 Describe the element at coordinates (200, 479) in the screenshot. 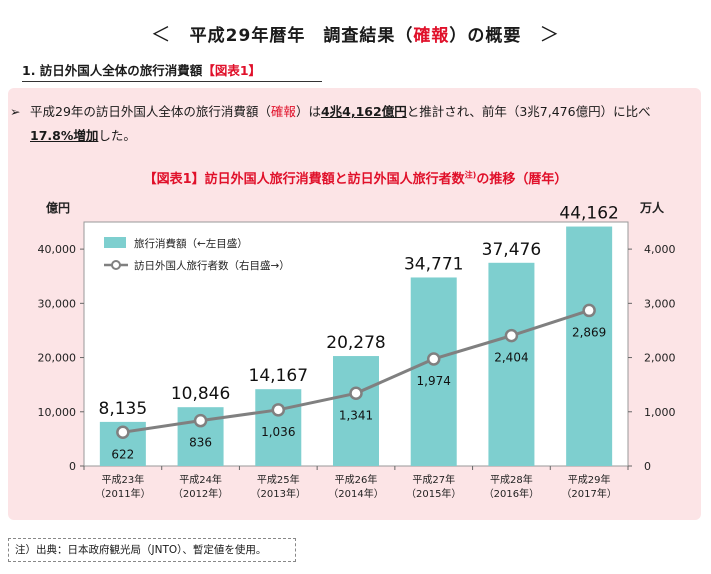

I see `x-axis-tick-label: 平成24年` at that location.